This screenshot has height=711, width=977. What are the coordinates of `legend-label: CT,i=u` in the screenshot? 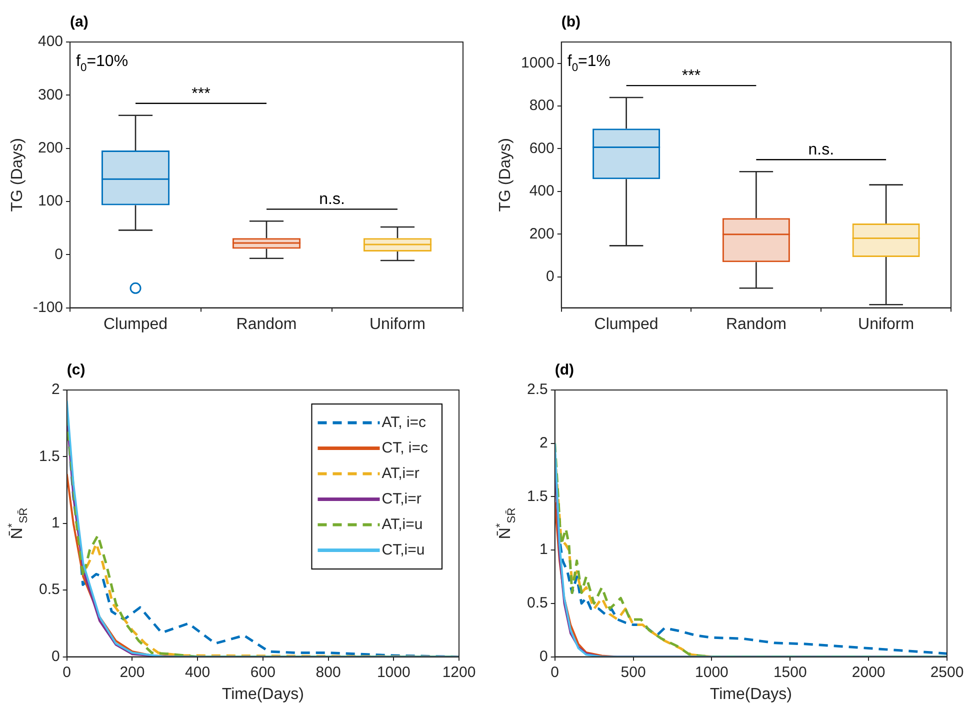 It's located at (403, 549).